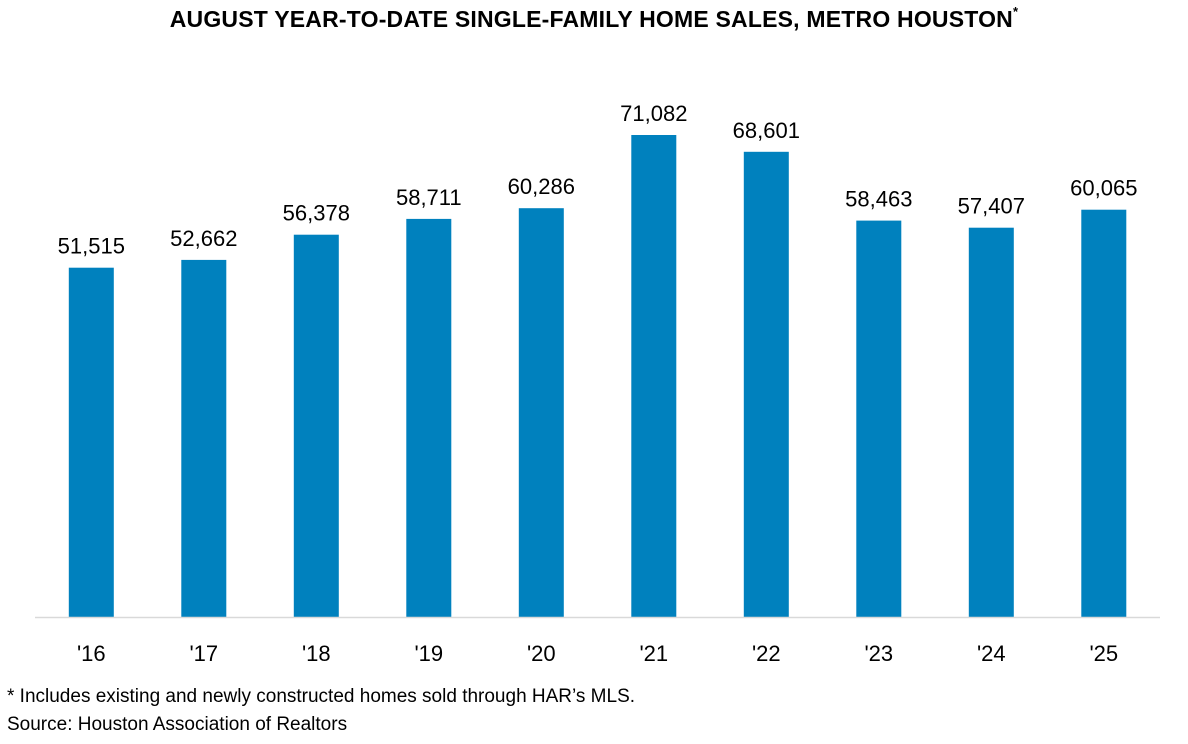 The height and width of the screenshot is (744, 1188). Describe the element at coordinates (541, 186) in the screenshot. I see `data-label: 60,286` at that location.